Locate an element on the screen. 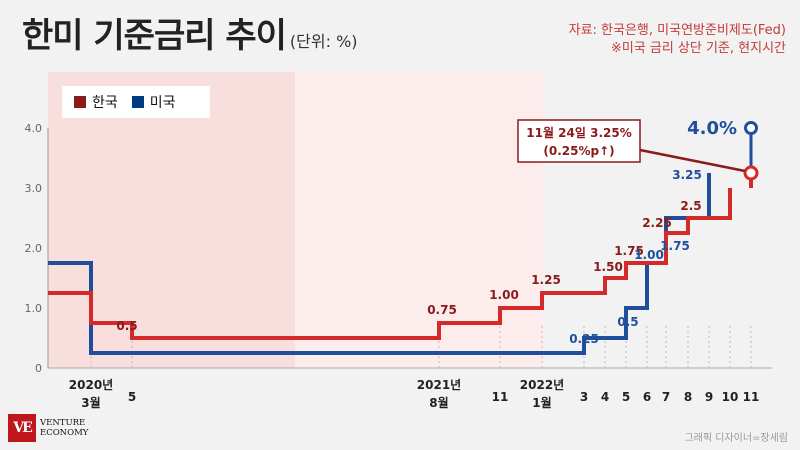  data-label-usa: 0.5 is located at coordinates (627, 322).